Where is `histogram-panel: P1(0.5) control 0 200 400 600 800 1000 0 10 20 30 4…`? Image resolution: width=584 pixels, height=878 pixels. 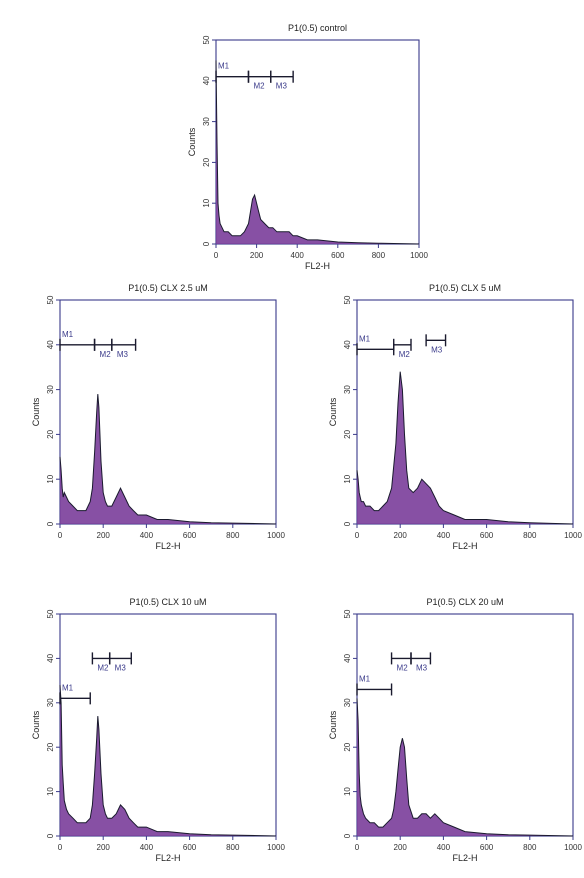
histogram-panel: P1(0.5) control 0 200 400 600 800 1000 0 10 20 30 4… is located at coordinates (307, 147).